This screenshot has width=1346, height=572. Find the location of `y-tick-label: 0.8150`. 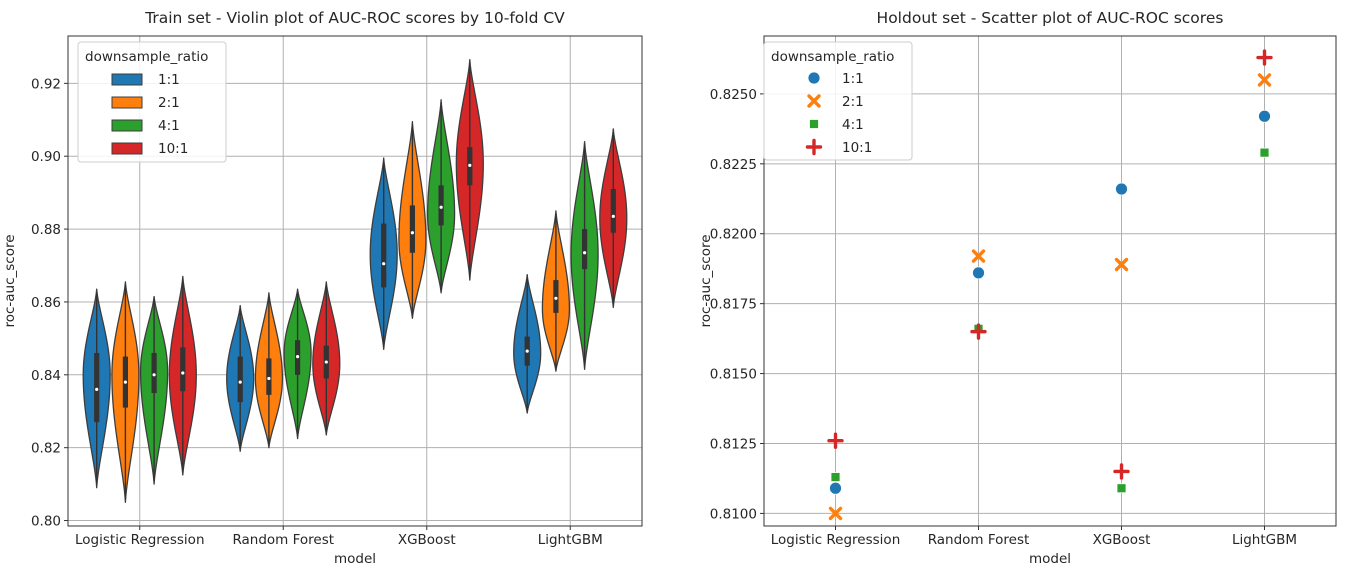

y-tick-label: 0.8150 is located at coordinates (733, 375).